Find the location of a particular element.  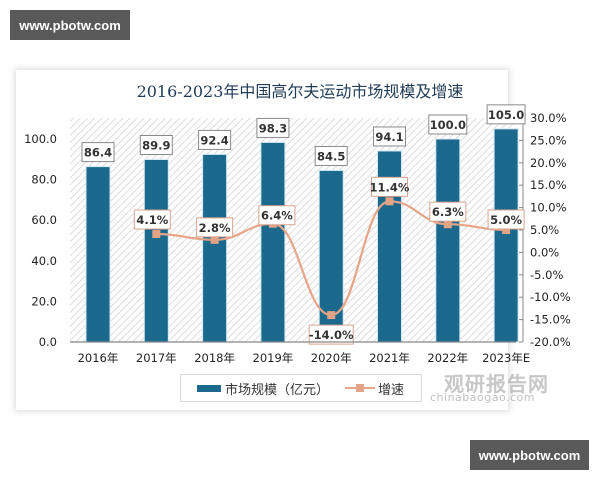

legend: 市场规模（亿元） 增速 is located at coordinates (301, 388).